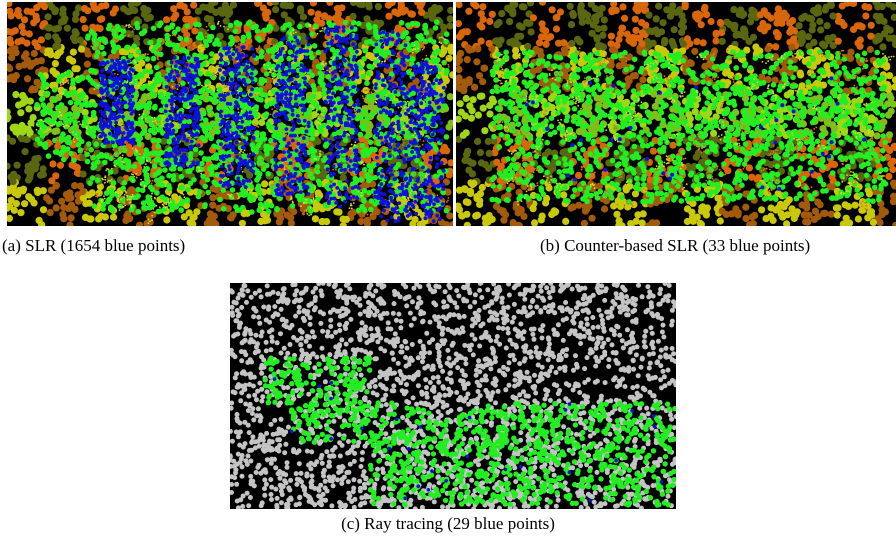  What do you see at coordinates (448, 523) in the screenshot?
I see `caption-c: (c) Ray tracing (29 blue points)` at bounding box center [448, 523].